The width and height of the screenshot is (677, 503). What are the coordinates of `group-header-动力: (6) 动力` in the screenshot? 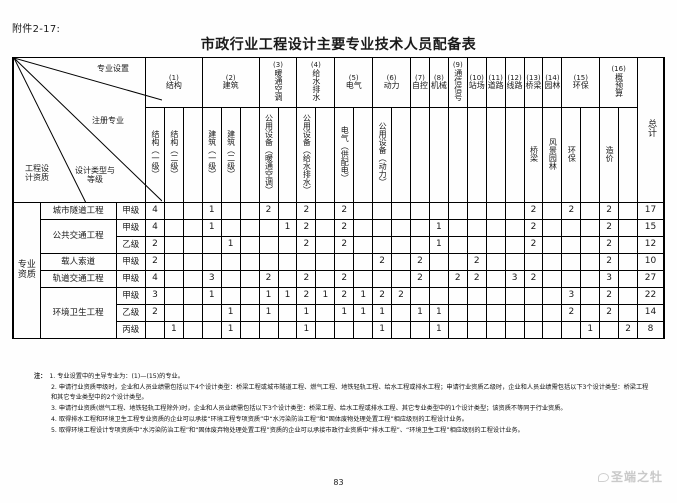 It's located at (391, 82).